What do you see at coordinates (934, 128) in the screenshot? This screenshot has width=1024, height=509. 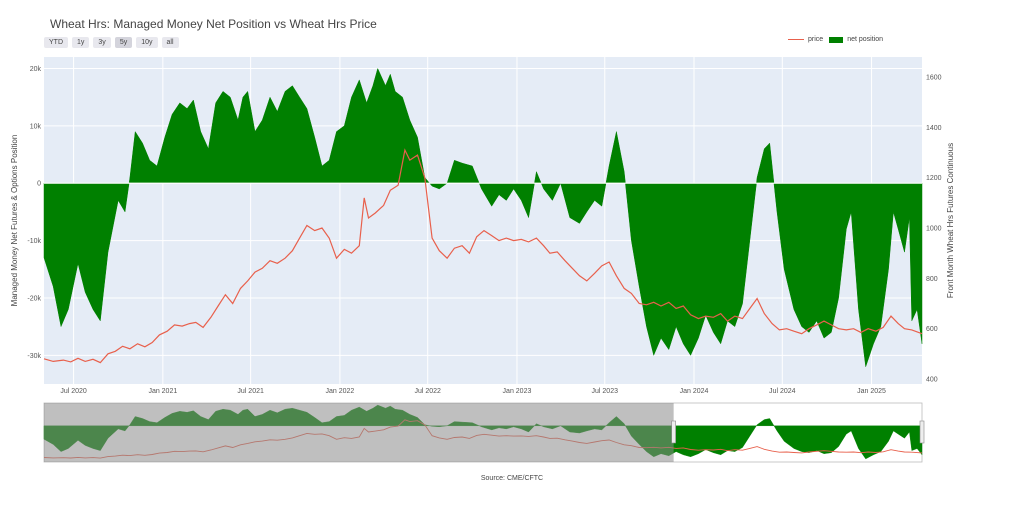 I see `y-right-tick-label: 1400` at bounding box center [934, 128].